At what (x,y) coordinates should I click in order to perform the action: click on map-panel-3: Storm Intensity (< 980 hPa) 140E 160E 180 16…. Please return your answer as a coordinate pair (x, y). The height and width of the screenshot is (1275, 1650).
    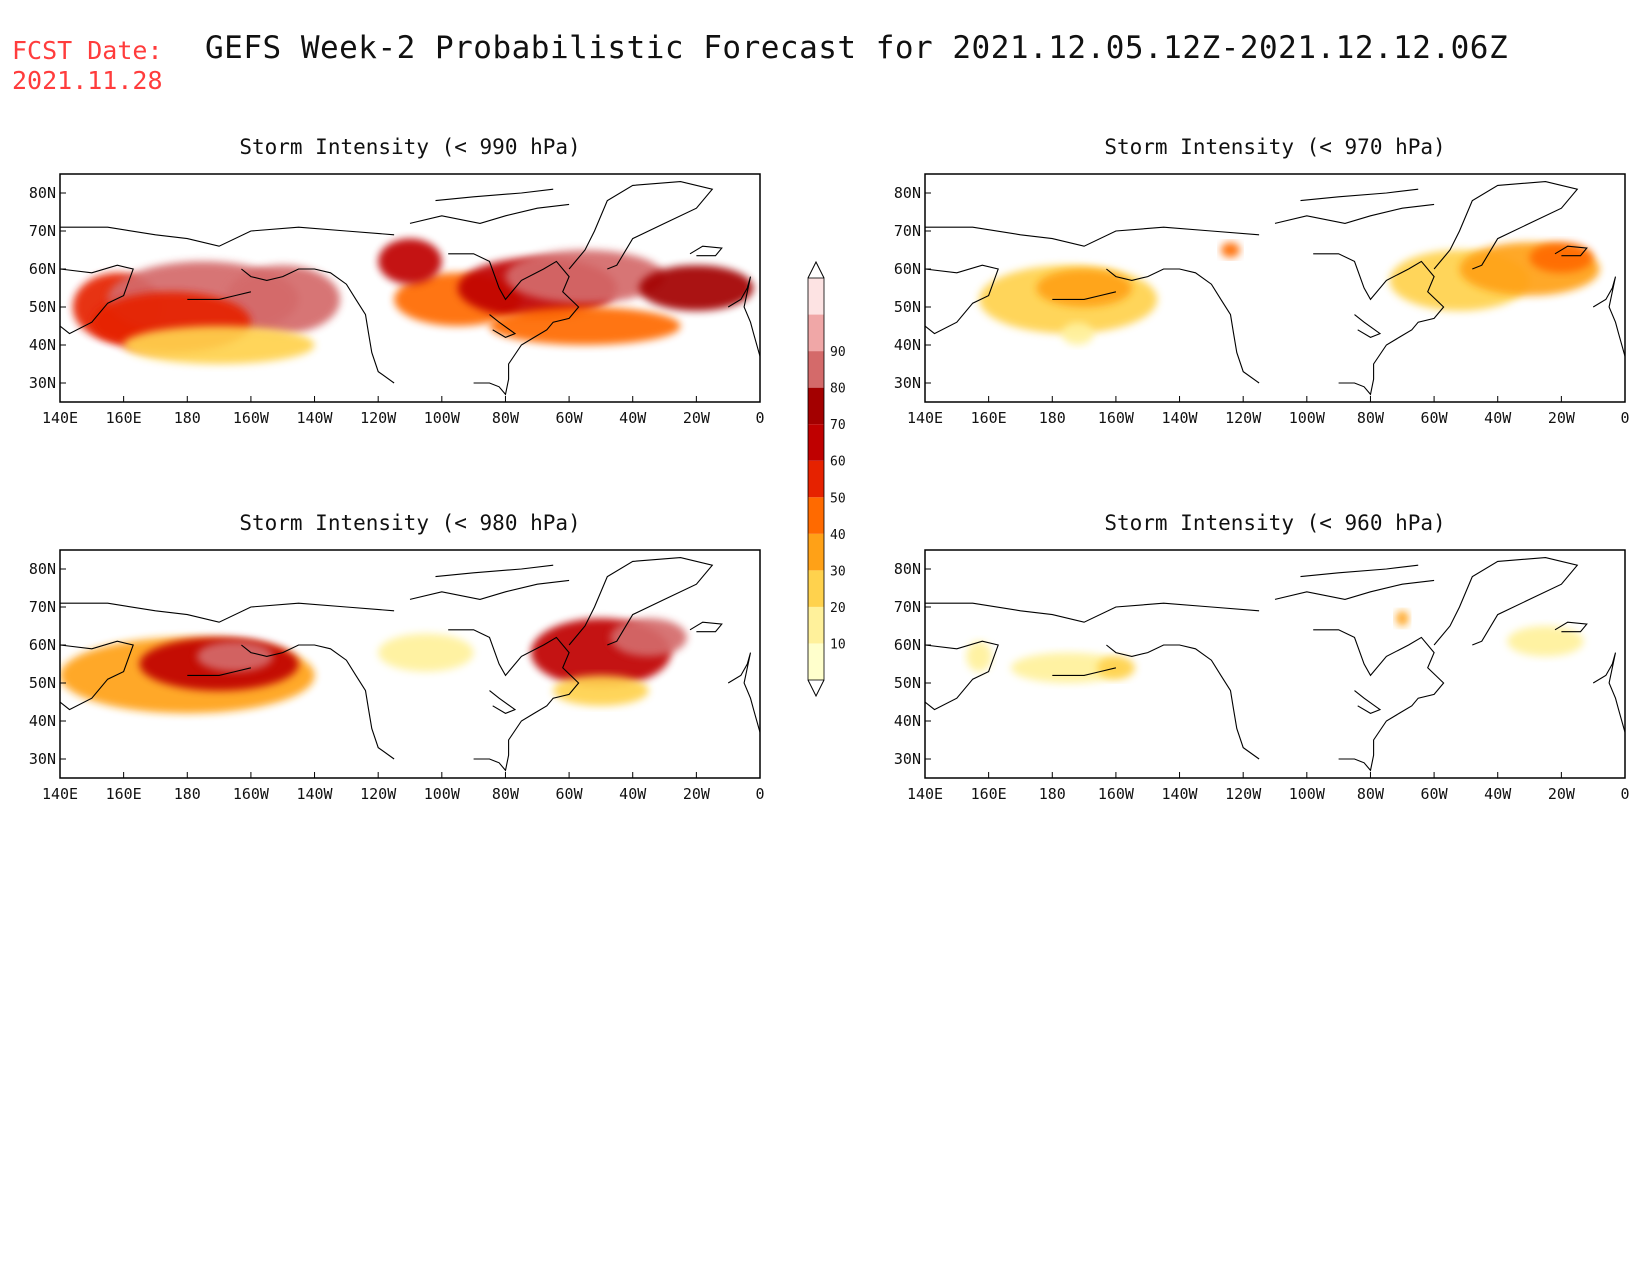
    Looking at the image, I should click on (397, 657).